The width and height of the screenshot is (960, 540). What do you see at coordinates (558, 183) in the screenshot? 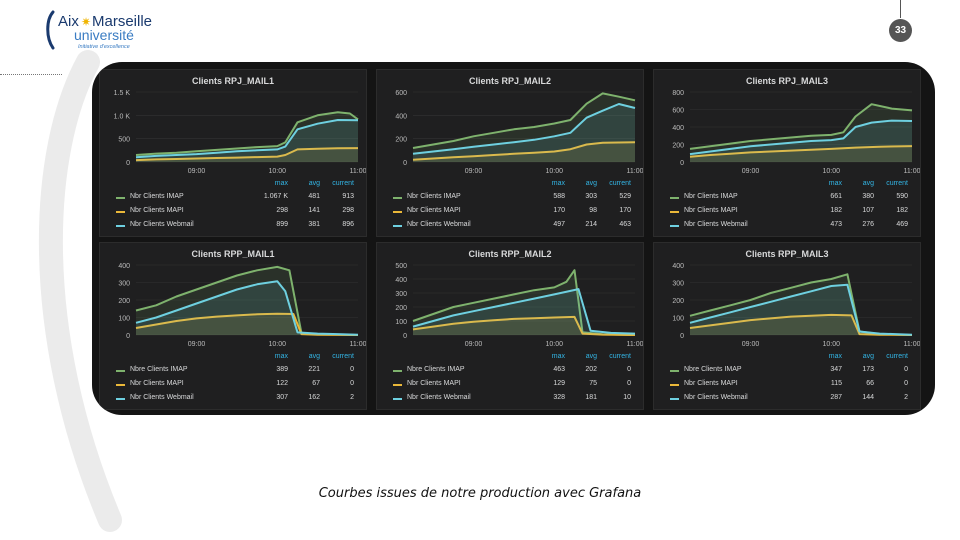
I see `legend-header-max: max` at bounding box center [558, 183].